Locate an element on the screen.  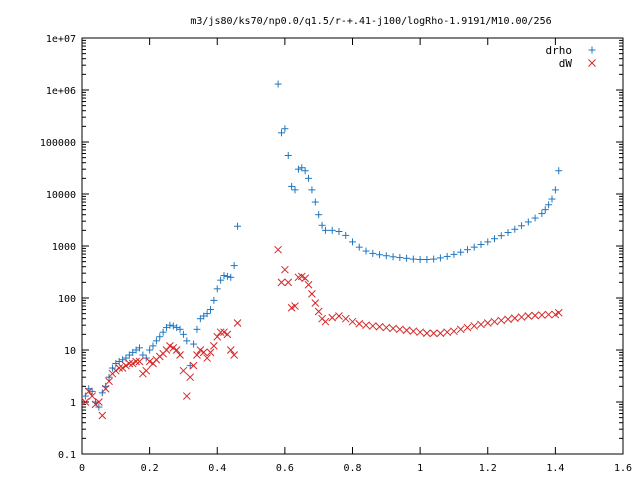
x-tick-label: 1.4 is located at coordinates (555, 468).